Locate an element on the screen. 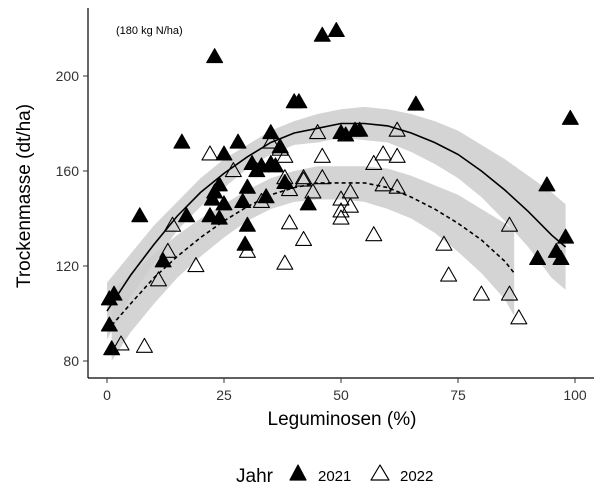 This screenshot has width=596, height=486. y-axis-title: Trockenmasse (dt/ha) is located at coordinates (24, 196).